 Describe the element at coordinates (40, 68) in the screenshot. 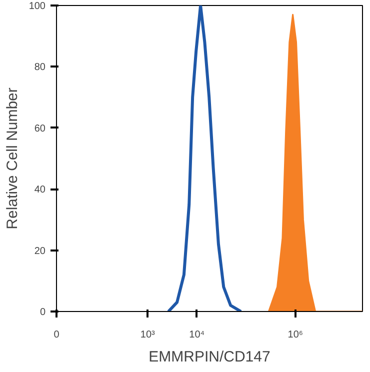

I see `y-tick-label: 80` at that location.